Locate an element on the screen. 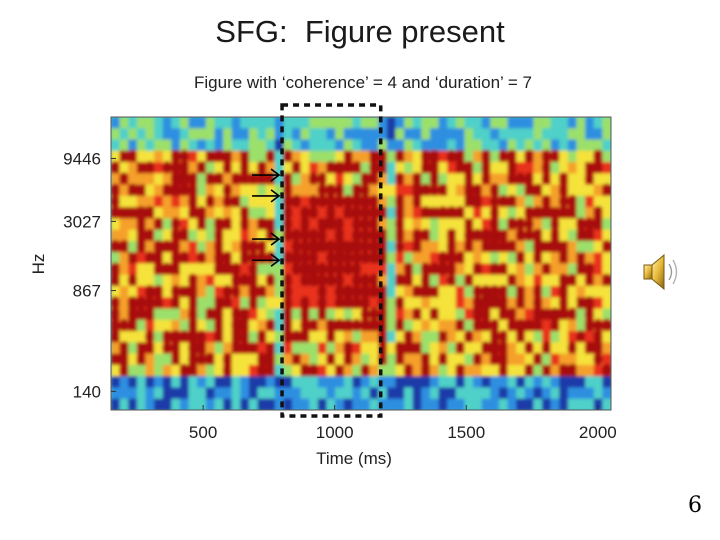 The width and height of the screenshot is (720, 540). speaker-icon is located at coordinates (664, 272).